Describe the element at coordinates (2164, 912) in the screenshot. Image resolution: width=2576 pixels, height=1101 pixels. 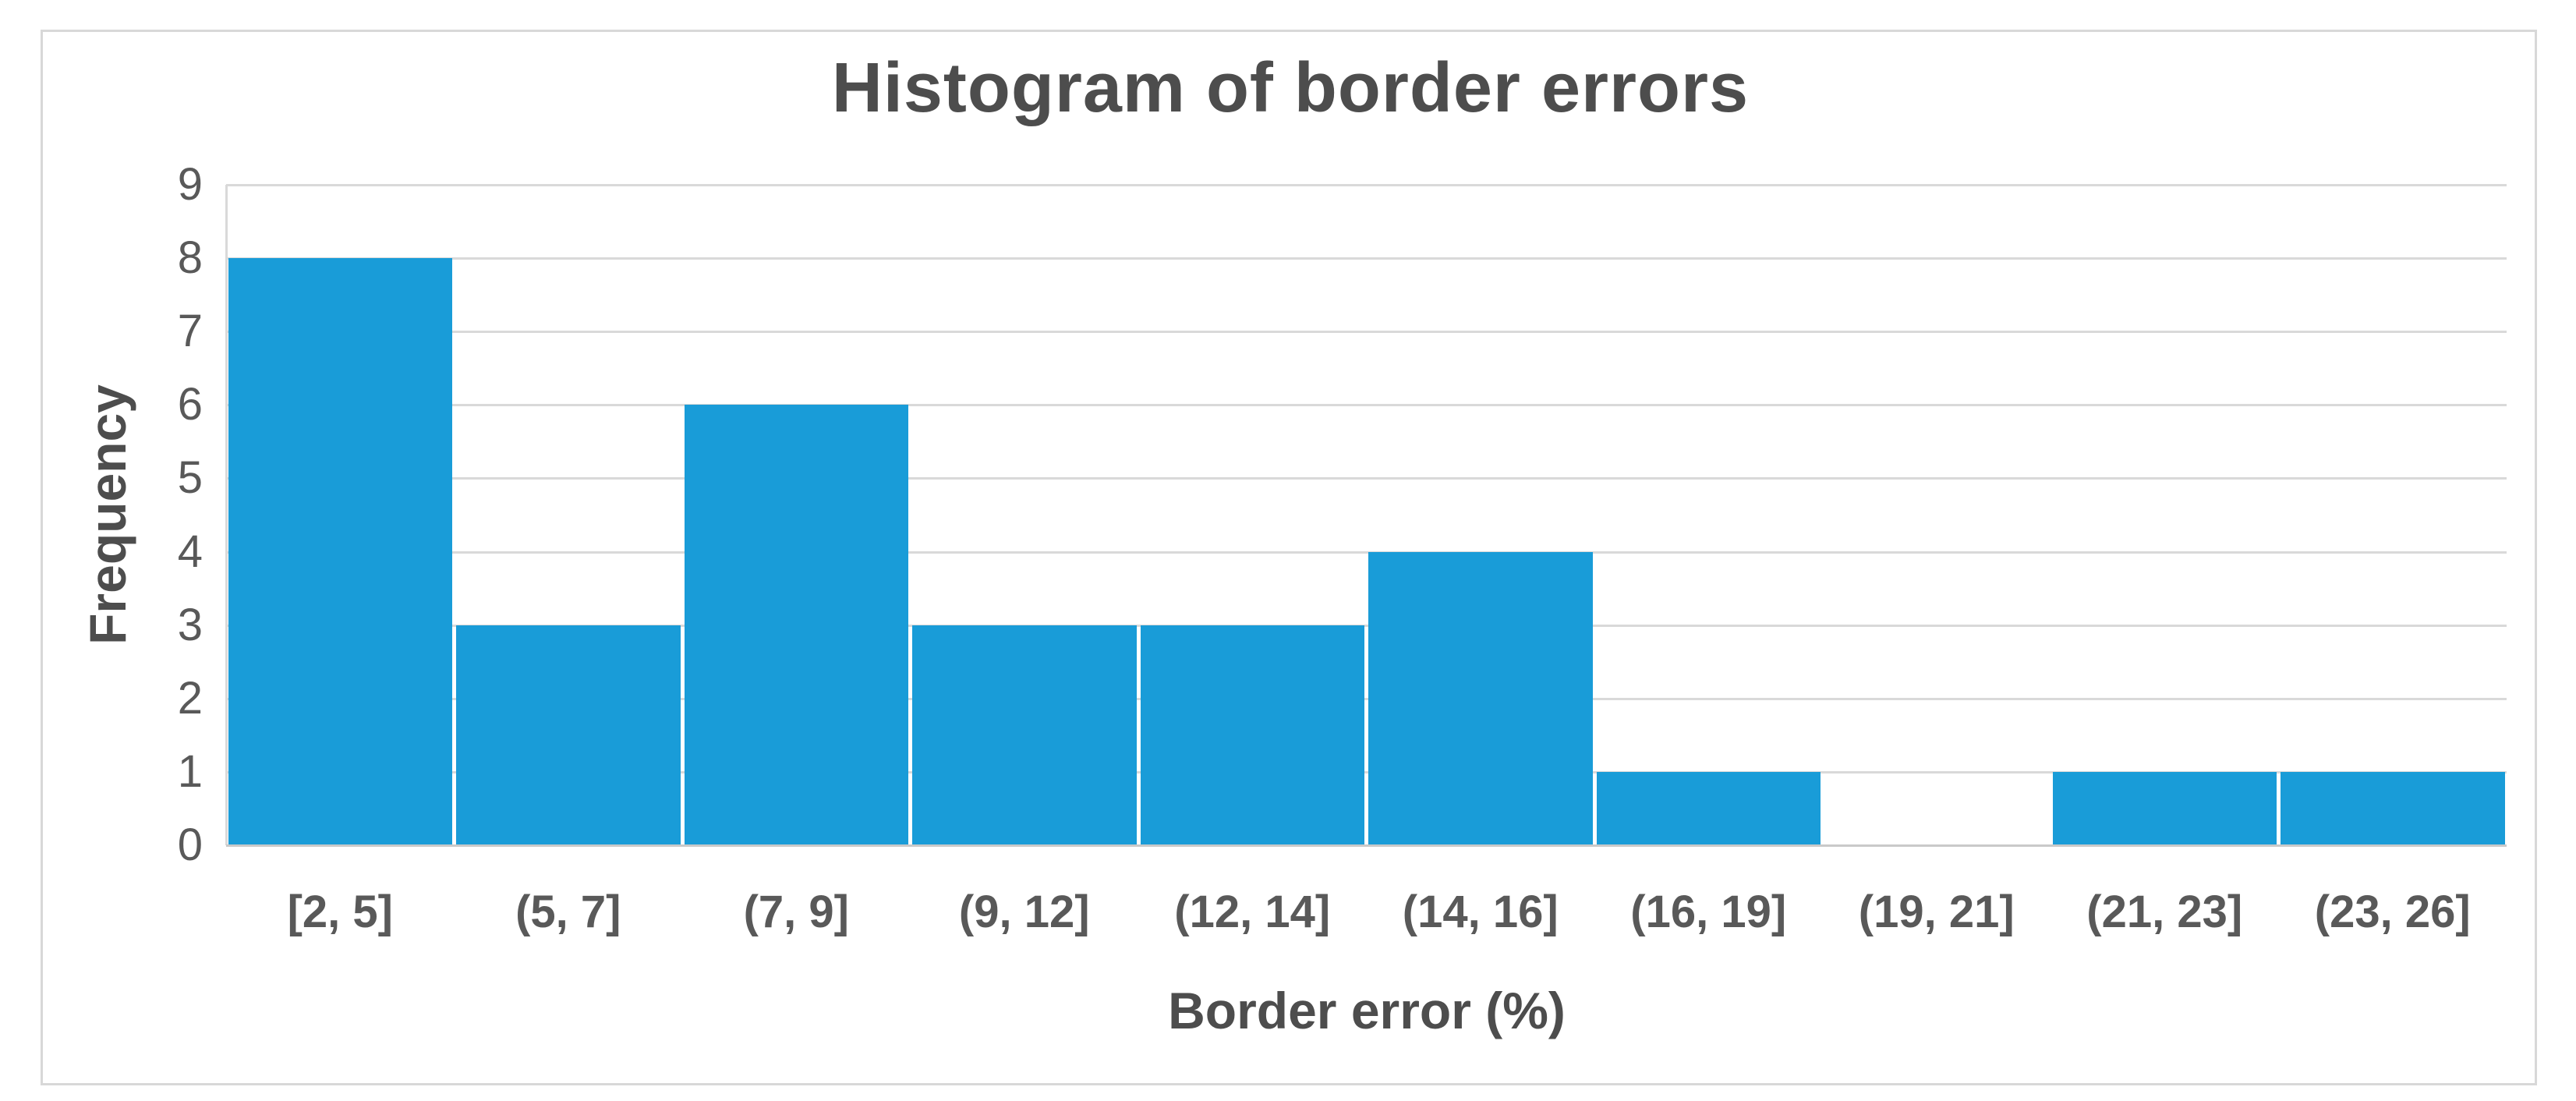
I see `x-tick-label-8: (21, 23]` at that location.